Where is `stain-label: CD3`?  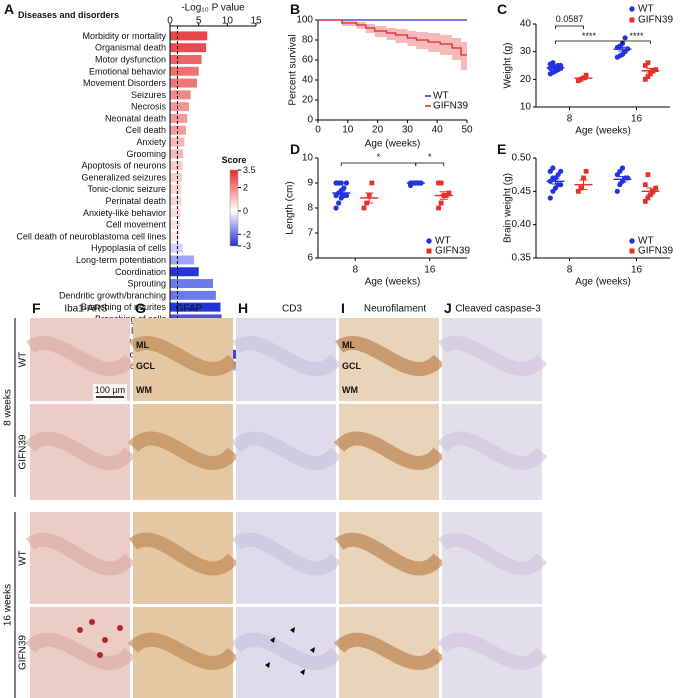
stain-label: CD3 is located at coordinates (292, 309).